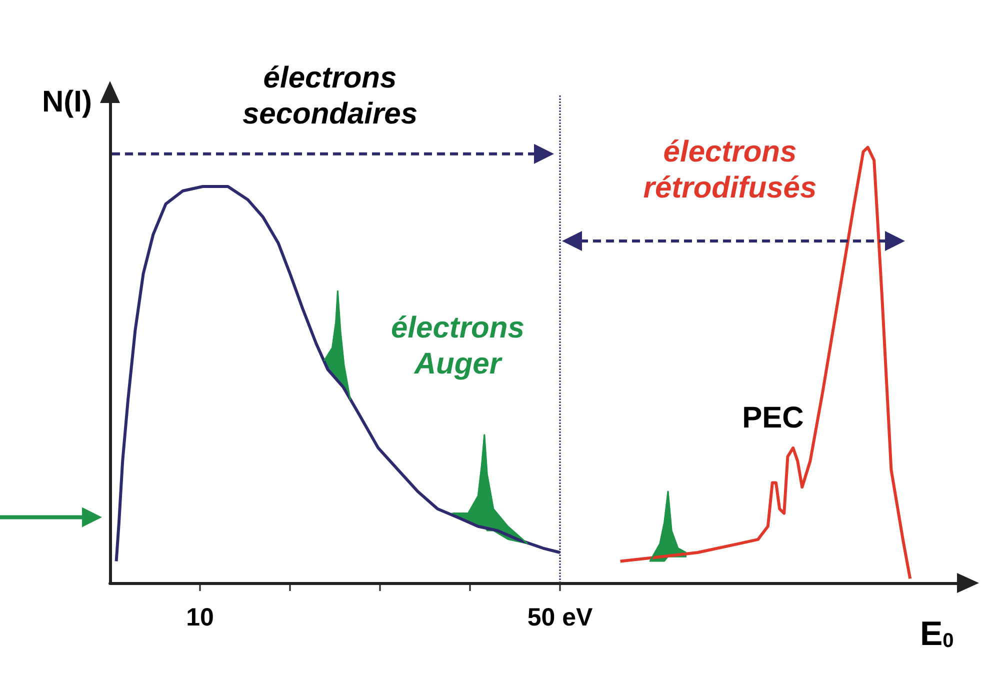 Image resolution: width=999 pixels, height=675 pixels. I want to click on annotation: électrons rétrodifusés, so click(730, 169).